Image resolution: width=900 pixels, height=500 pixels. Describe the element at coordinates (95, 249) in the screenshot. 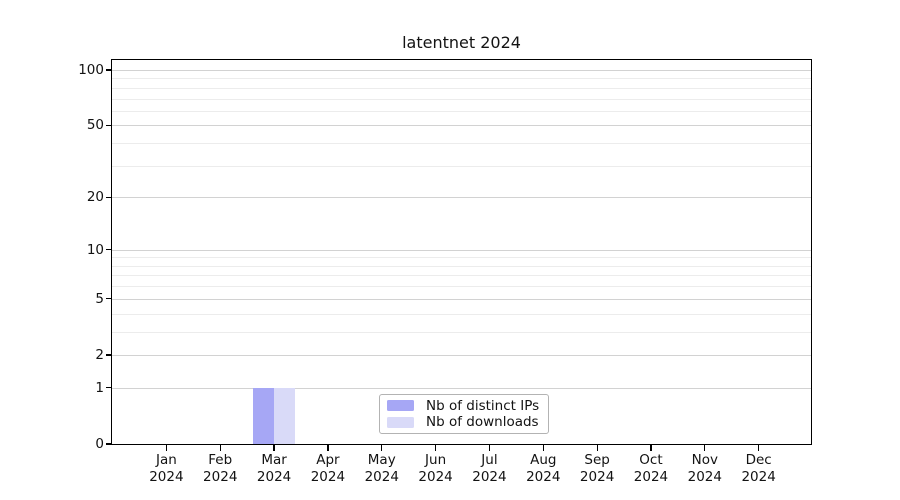

I see `y-tick-label: 10` at that location.